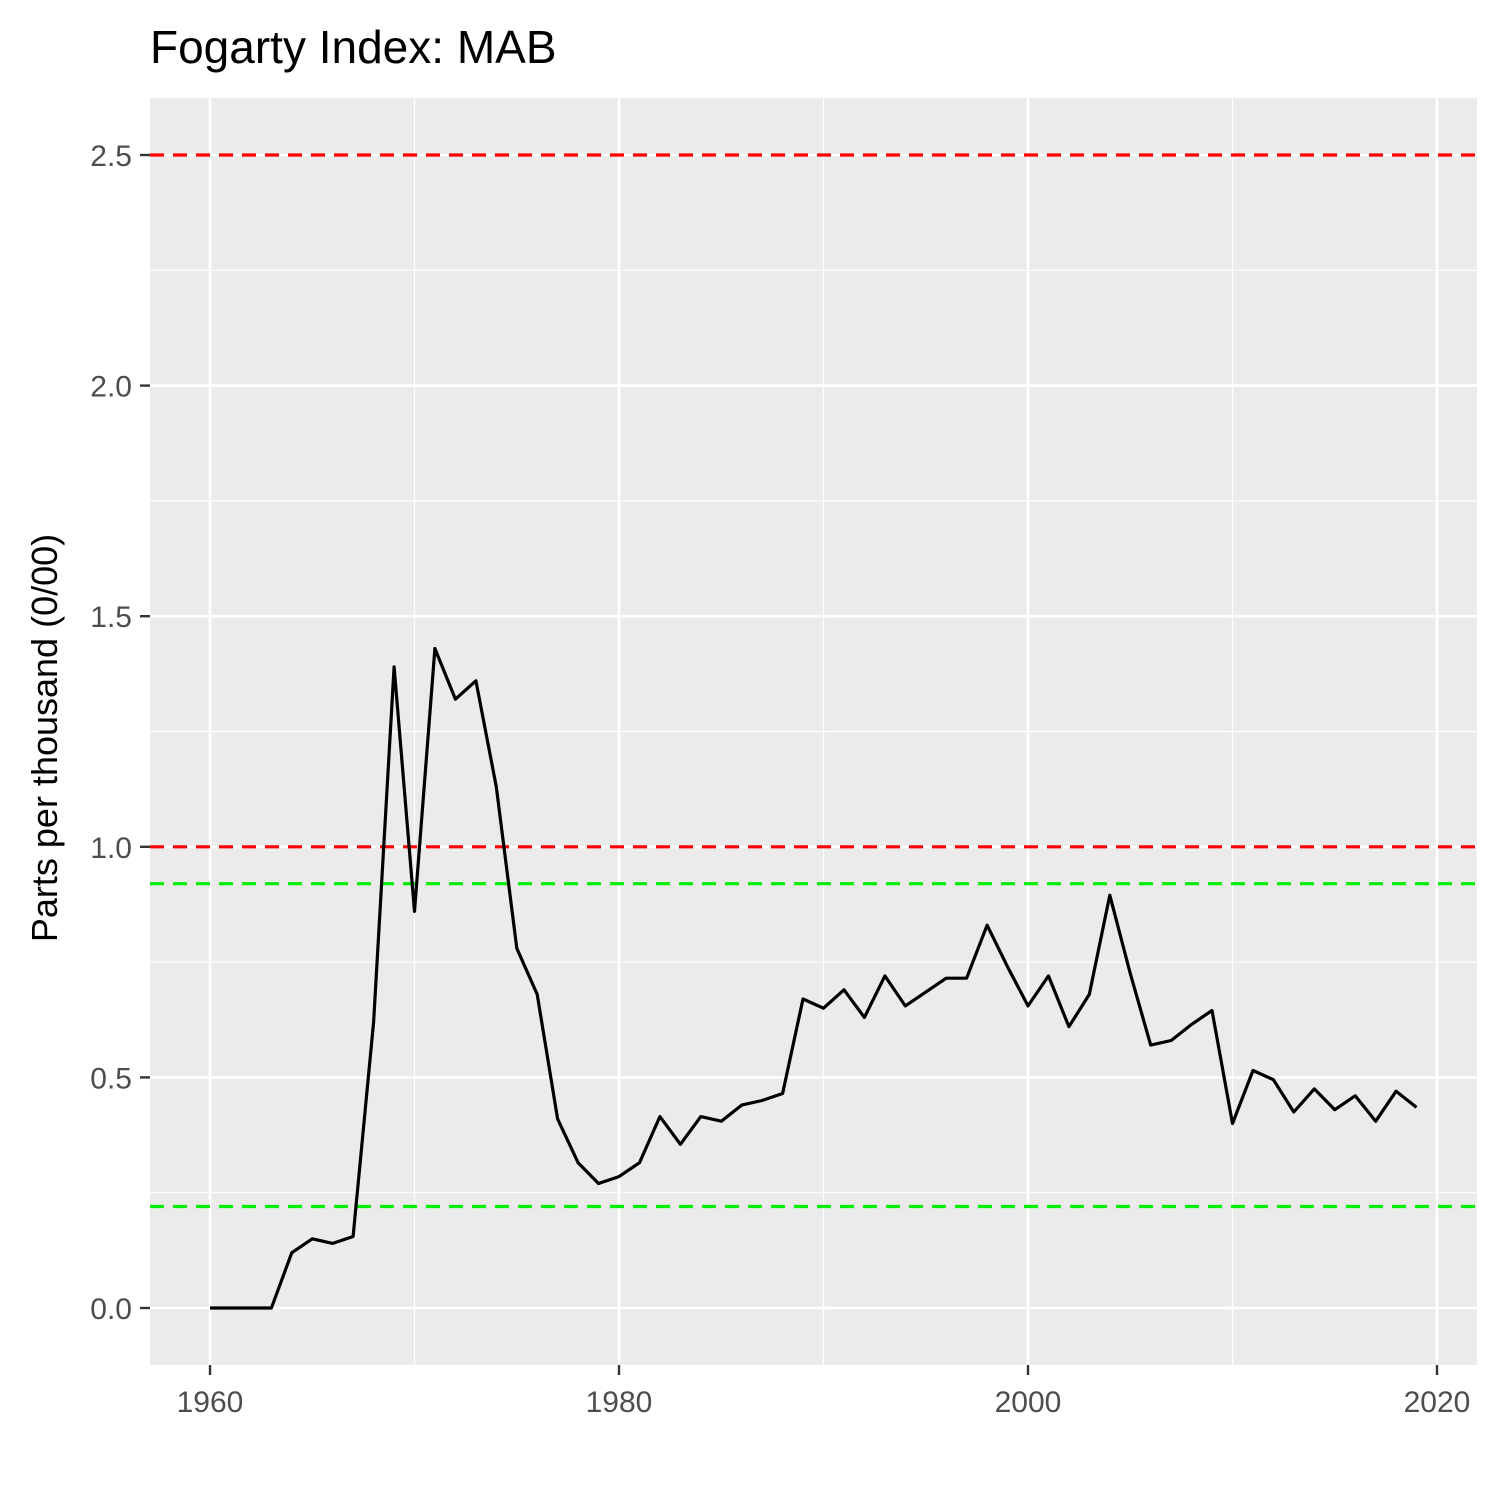 Image resolution: width=1500 pixels, height=1505 pixels. Describe the element at coordinates (111, 387) in the screenshot. I see `y-tick-label: 2.0` at that location.